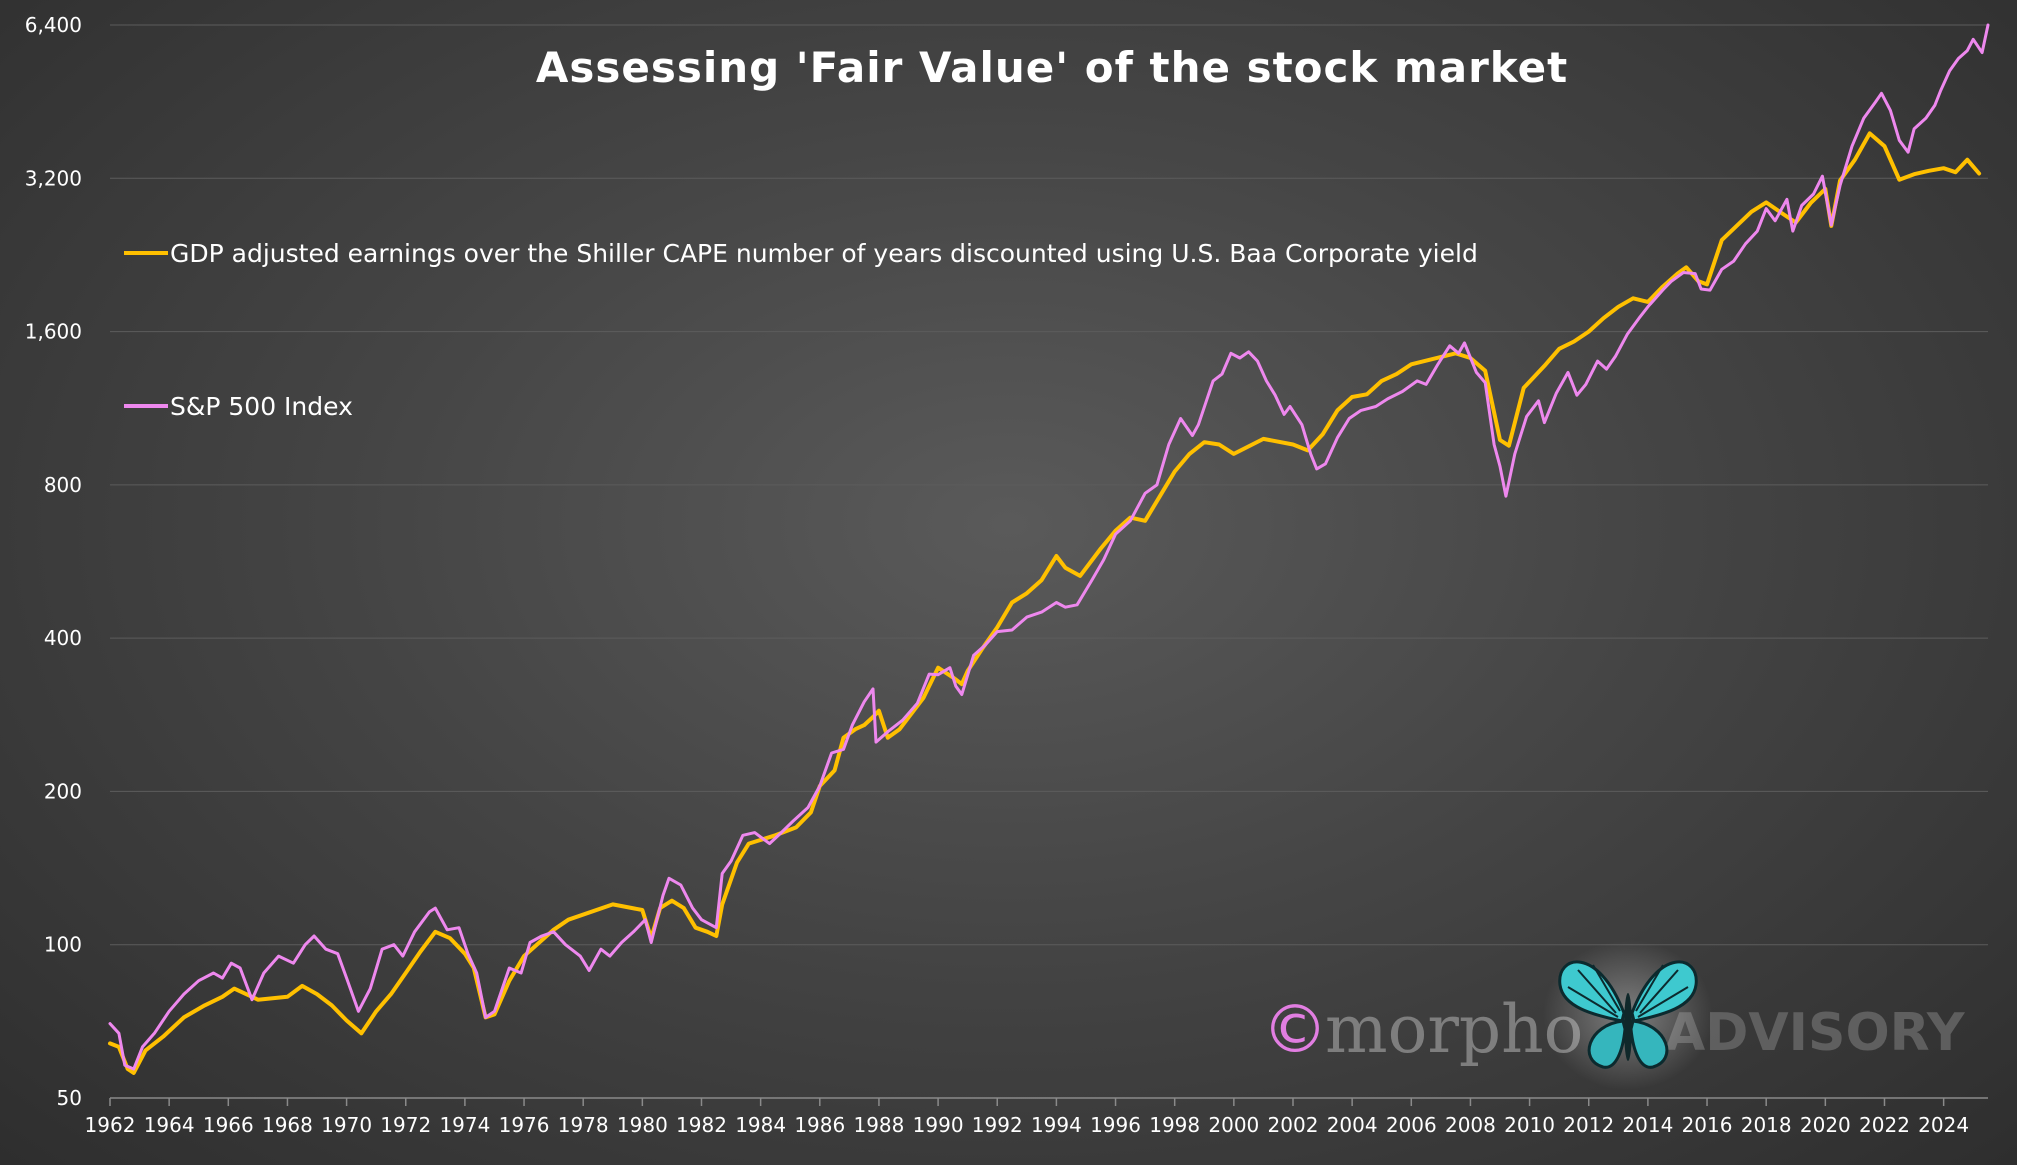 The image size is (2017, 1165). I want to click on y-tick-label: 50, so click(69, 1098).